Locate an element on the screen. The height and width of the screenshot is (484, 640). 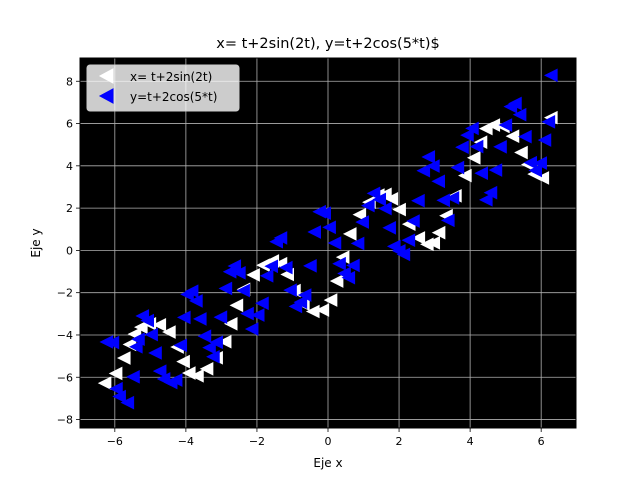
x-tick-label: 0 is located at coordinates (328, 441).